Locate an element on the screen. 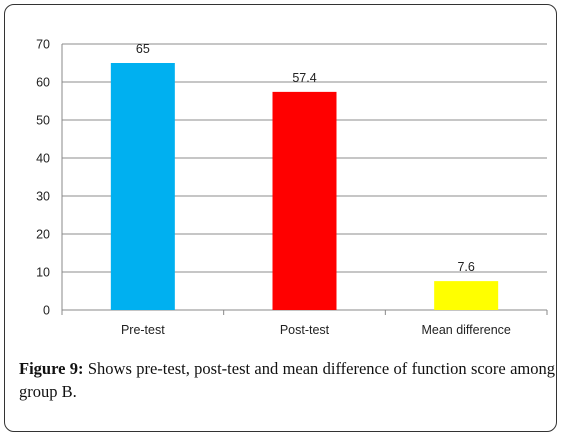 This screenshot has height=440, width=565. y-tick-label: 10 is located at coordinates (43, 273).